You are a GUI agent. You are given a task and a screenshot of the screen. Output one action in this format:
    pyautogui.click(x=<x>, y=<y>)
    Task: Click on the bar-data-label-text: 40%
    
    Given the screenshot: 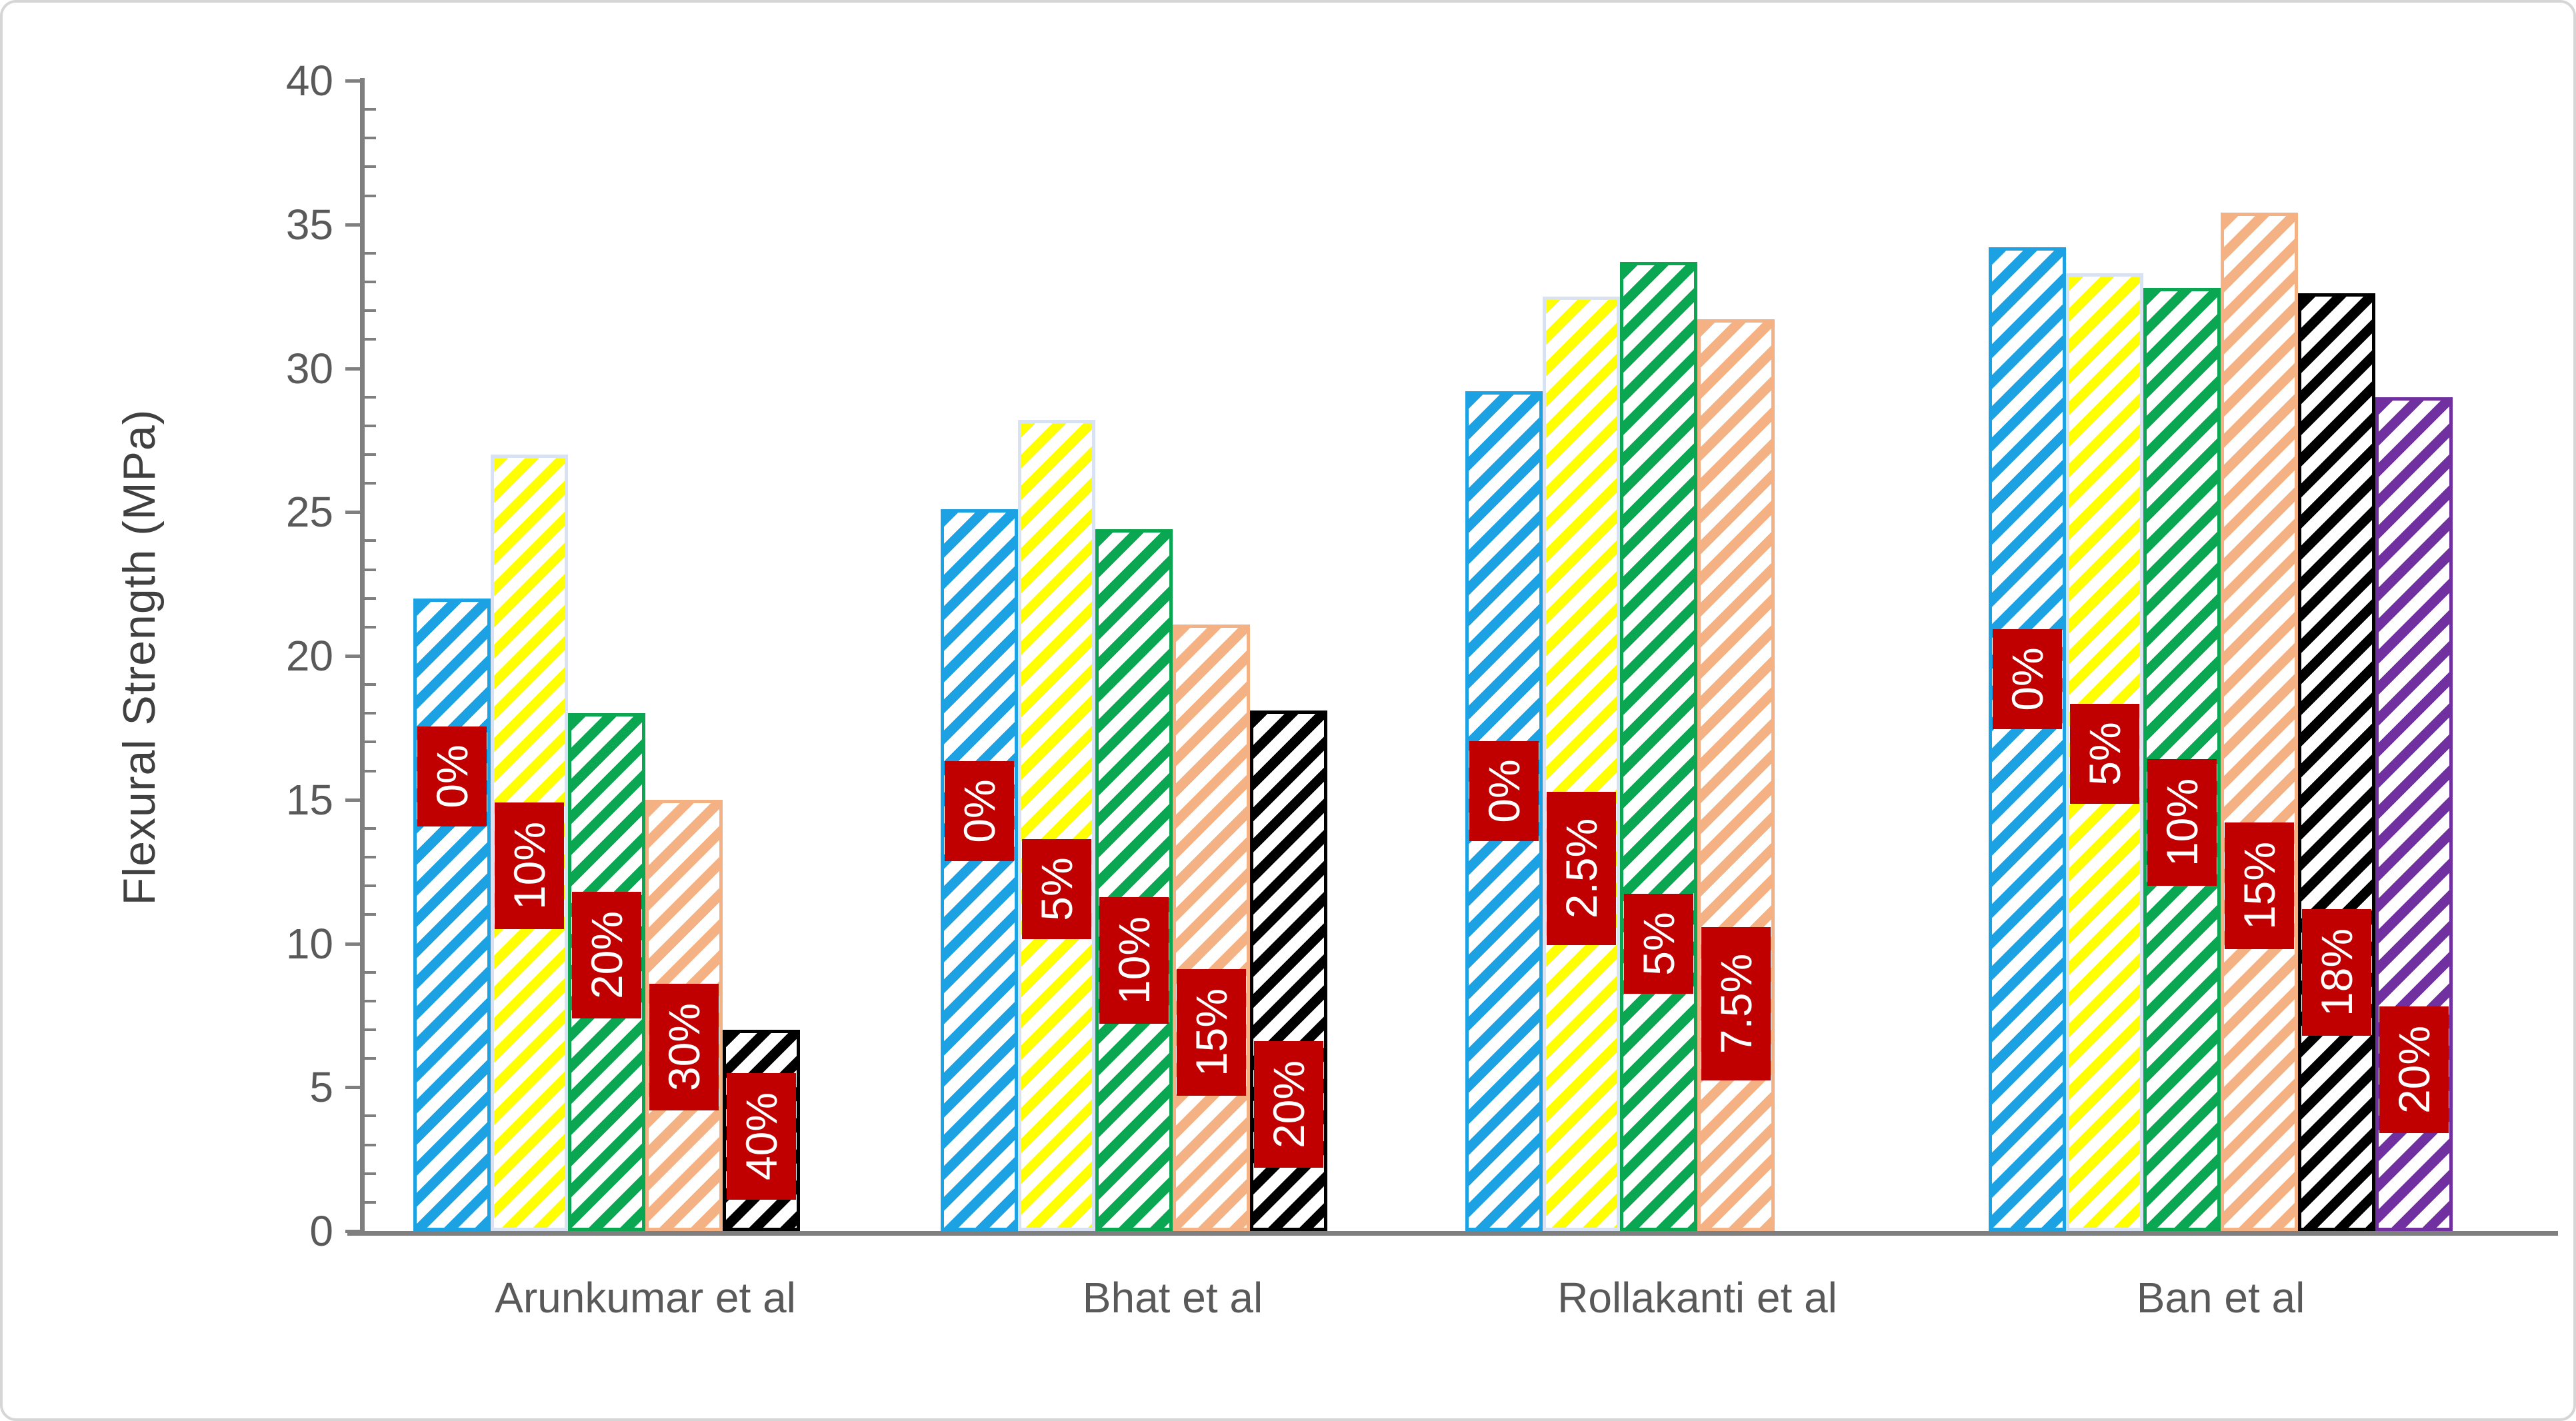 What is the action you would take?
    pyautogui.click(x=761, y=1136)
    